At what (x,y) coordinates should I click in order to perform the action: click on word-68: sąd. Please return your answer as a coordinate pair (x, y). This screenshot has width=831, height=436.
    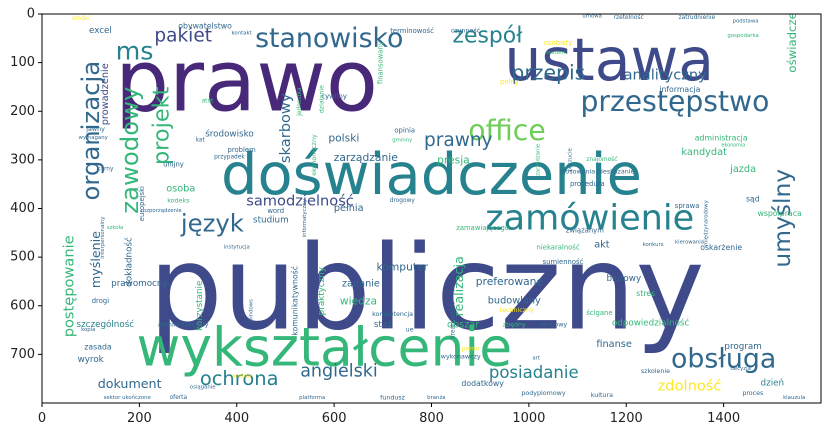
    Looking at the image, I should click on (753, 198).